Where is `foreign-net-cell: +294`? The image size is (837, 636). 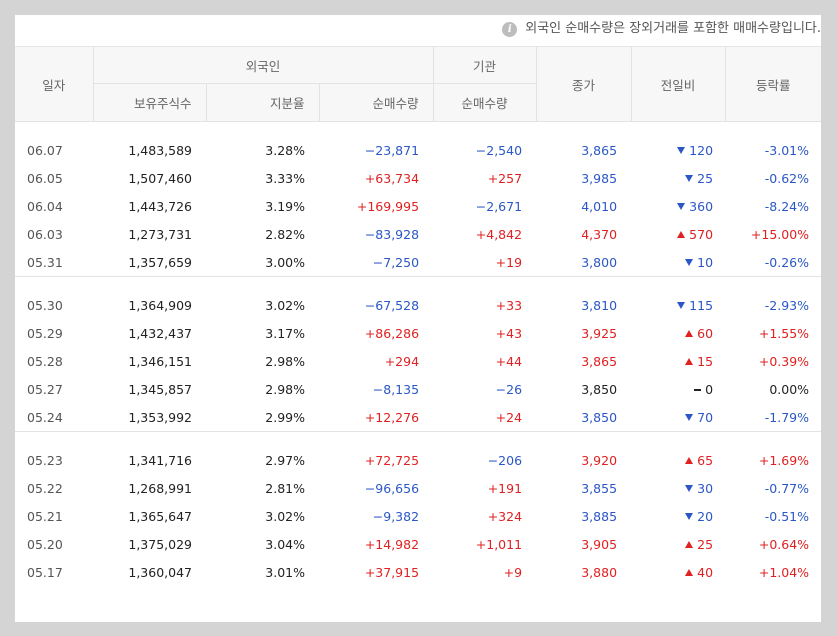 foreign-net-cell: +294 is located at coordinates (402, 361).